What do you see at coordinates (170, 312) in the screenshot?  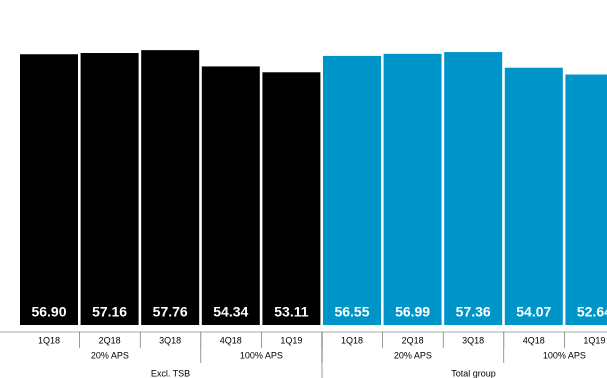 I see `value-label: 57.76` at bounding box center [170, 312].